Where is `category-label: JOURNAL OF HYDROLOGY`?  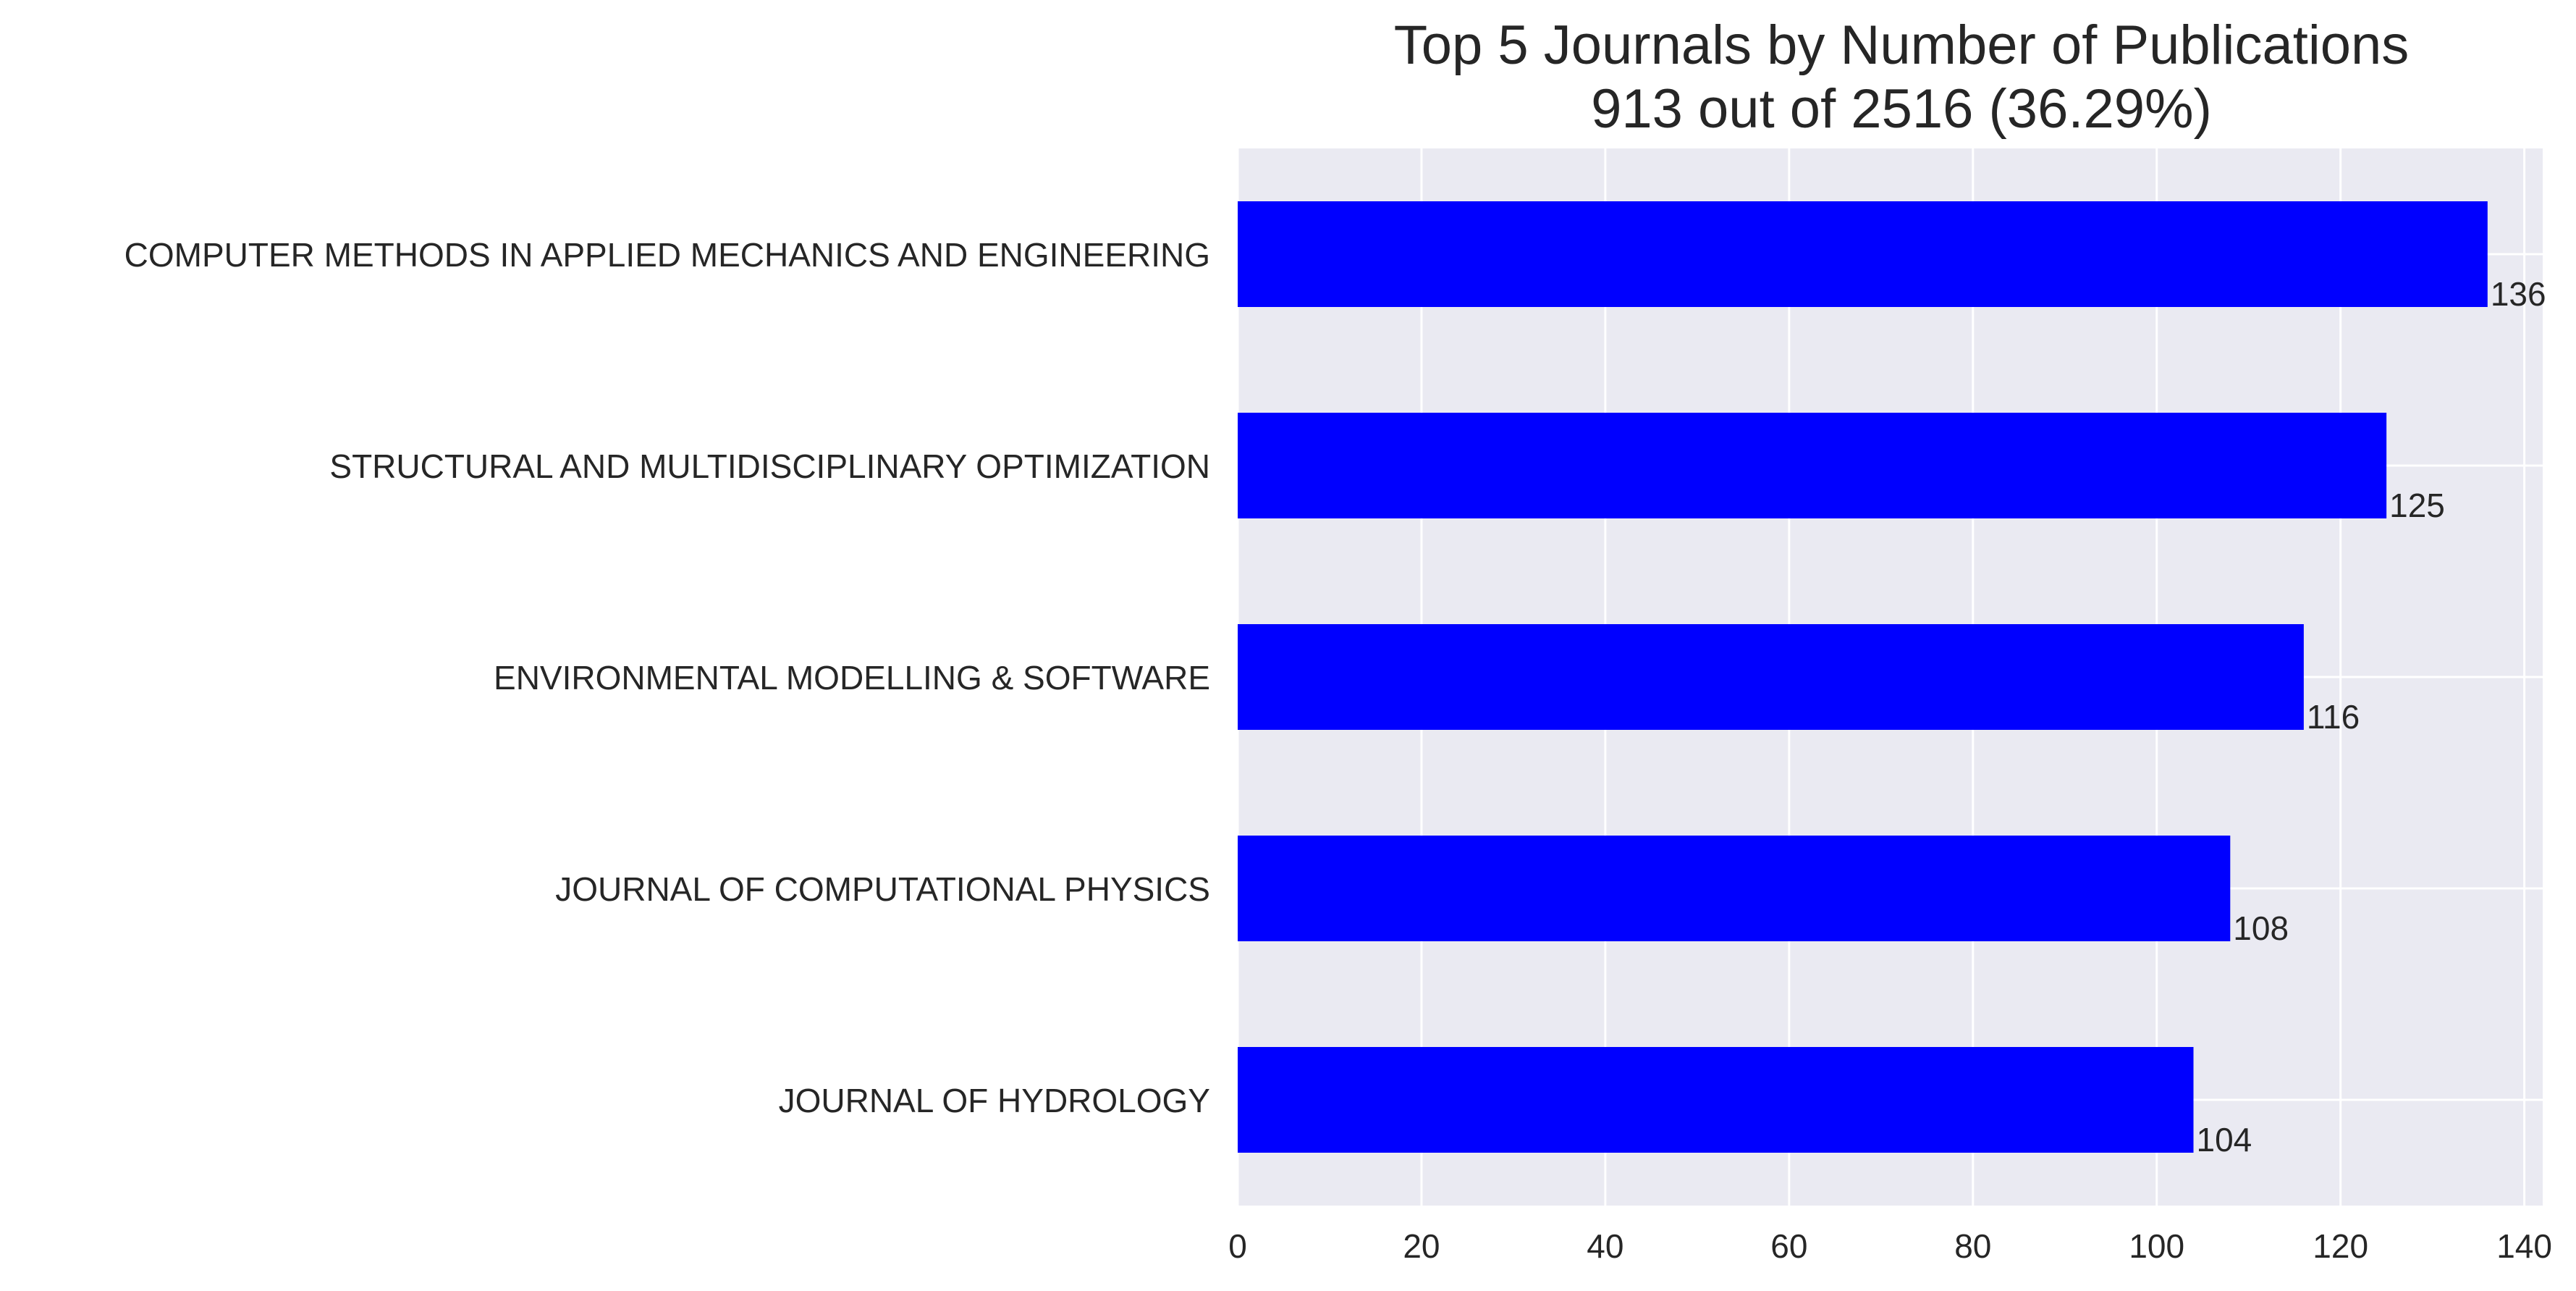
category-label: JOURNAL OF HYDROLOGY is located at coordinates (994, 1100).